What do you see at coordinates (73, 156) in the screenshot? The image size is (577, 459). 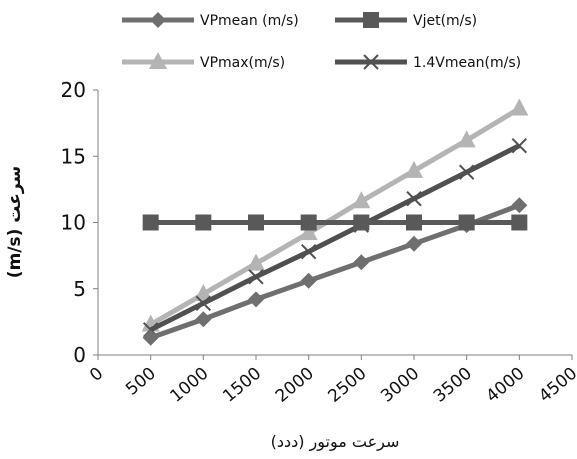 I see `y-tick-label: 15` at bounding box center [73, 156].